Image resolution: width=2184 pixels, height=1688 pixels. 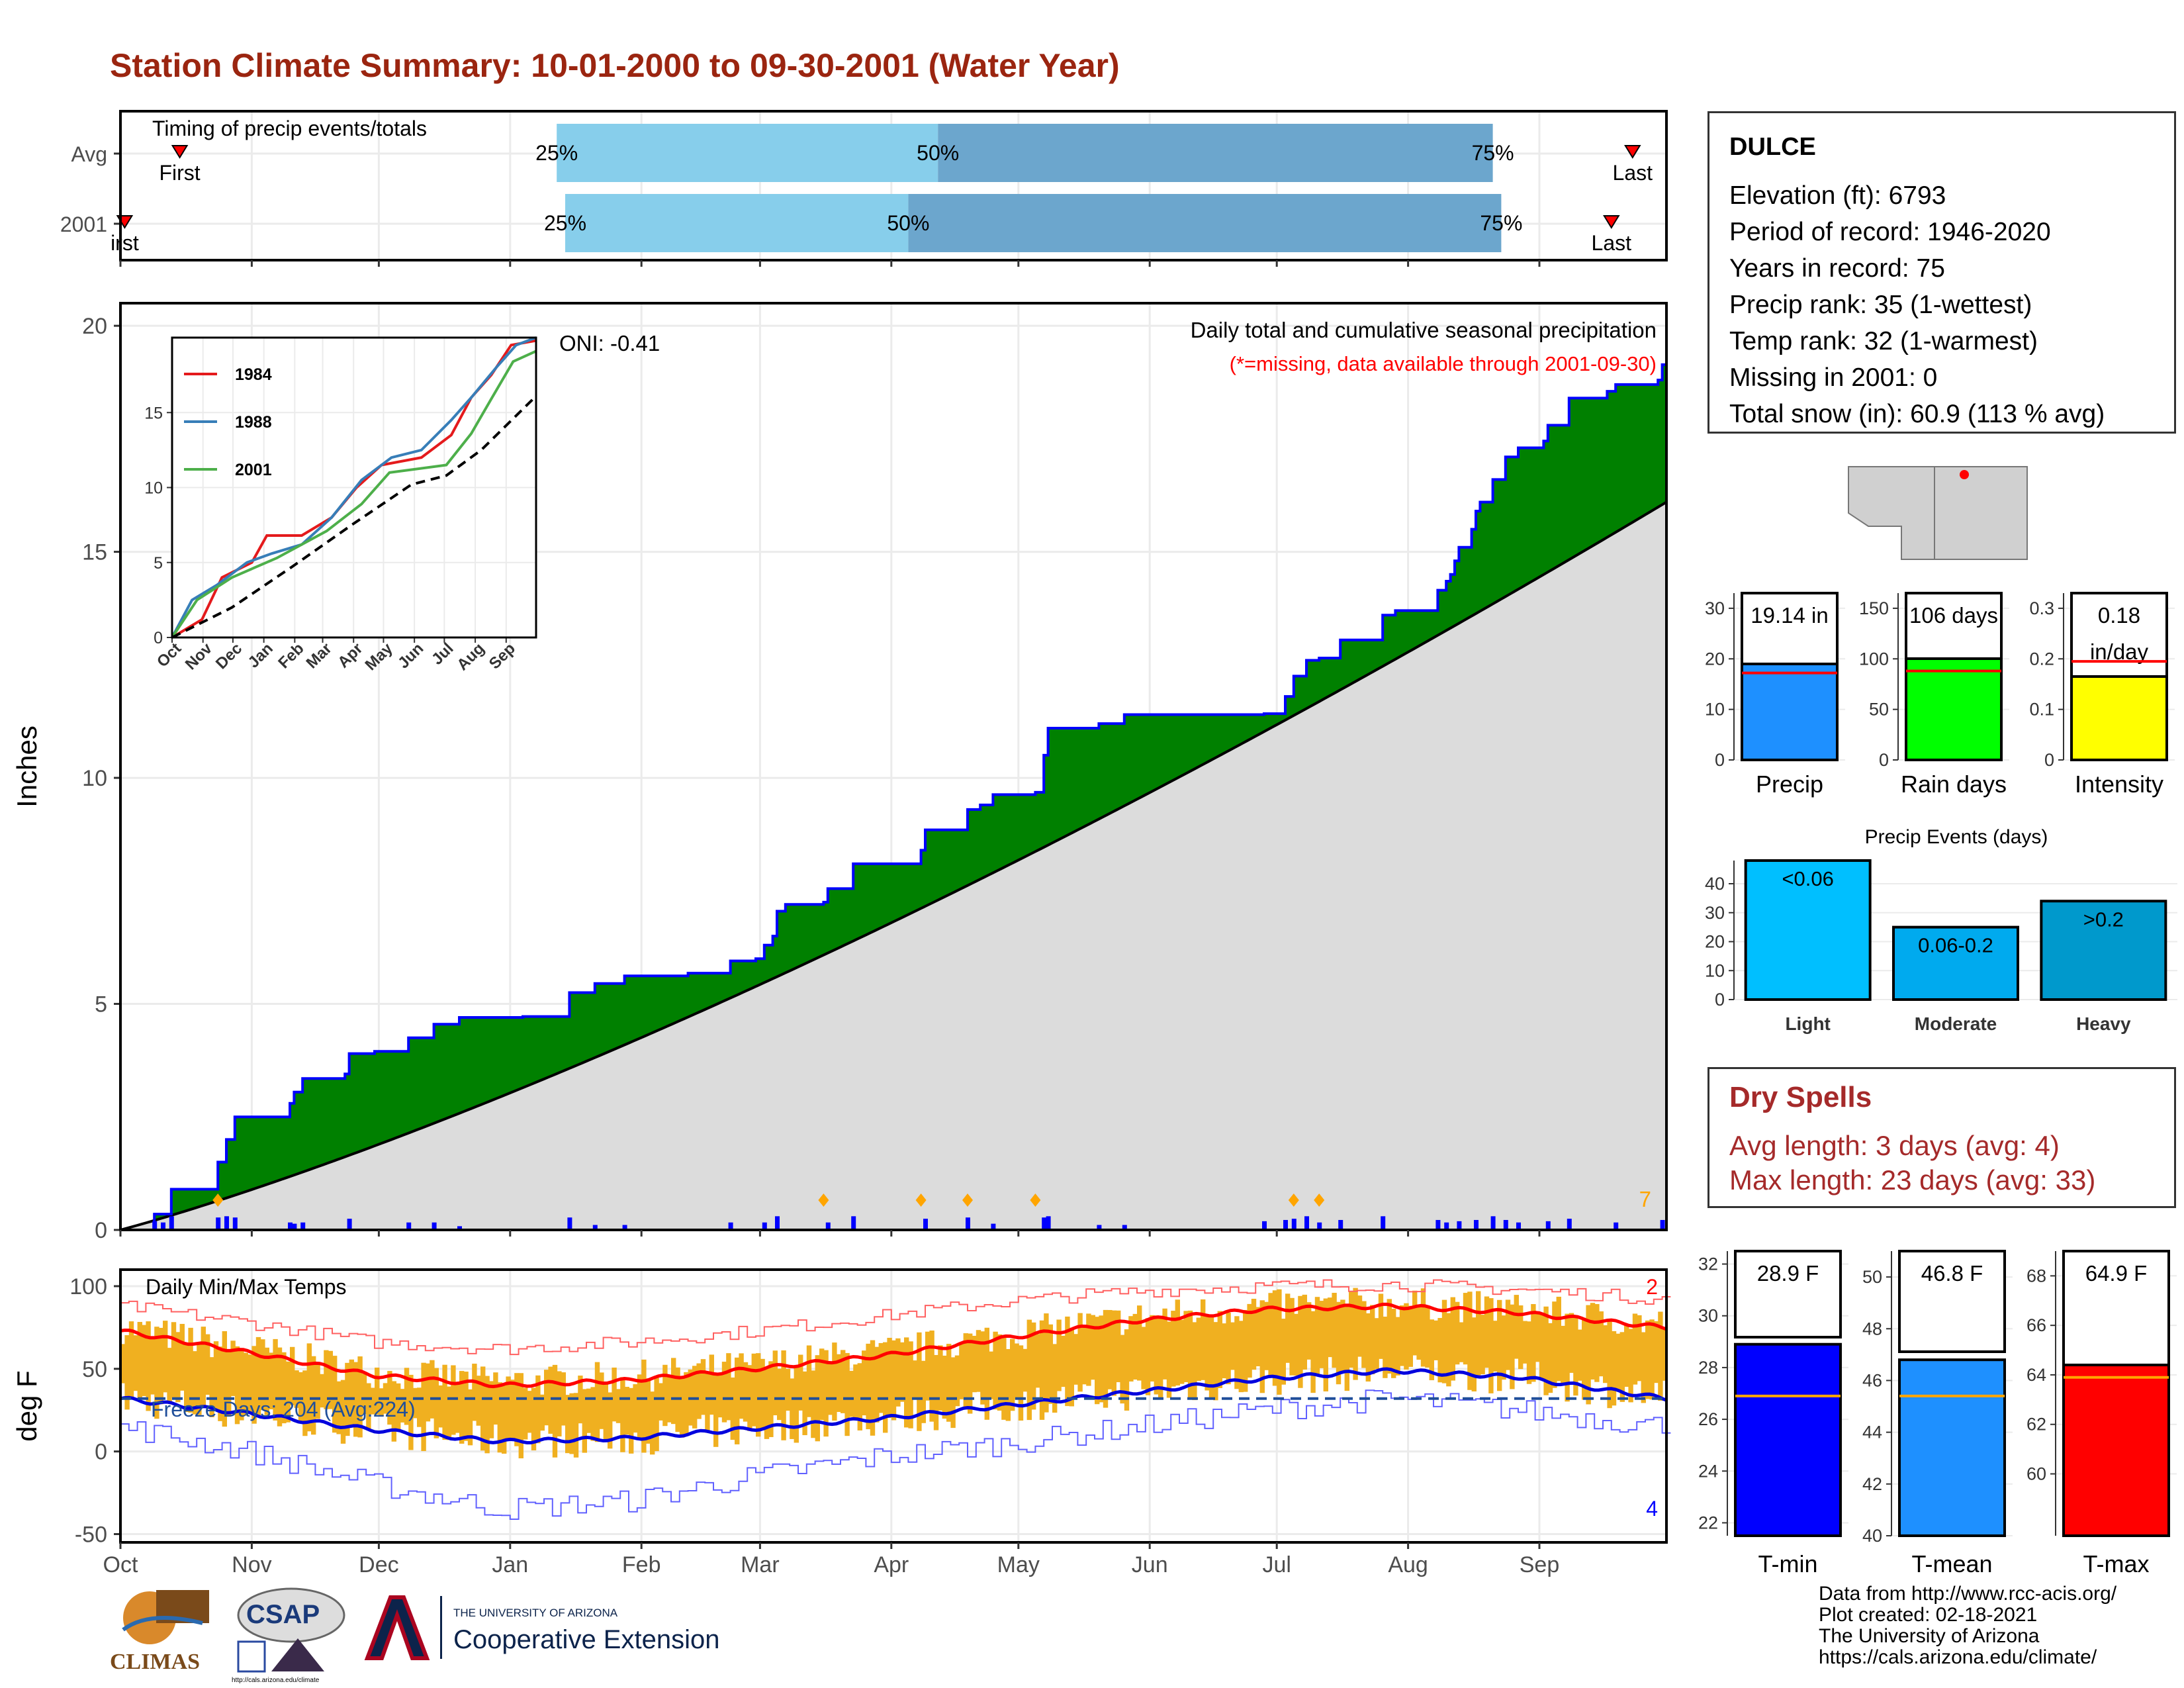 What do you see at coordinates (1215, 153) in the screenshot?
I see `timing-bar-late` at bounding box center [1215, 153].